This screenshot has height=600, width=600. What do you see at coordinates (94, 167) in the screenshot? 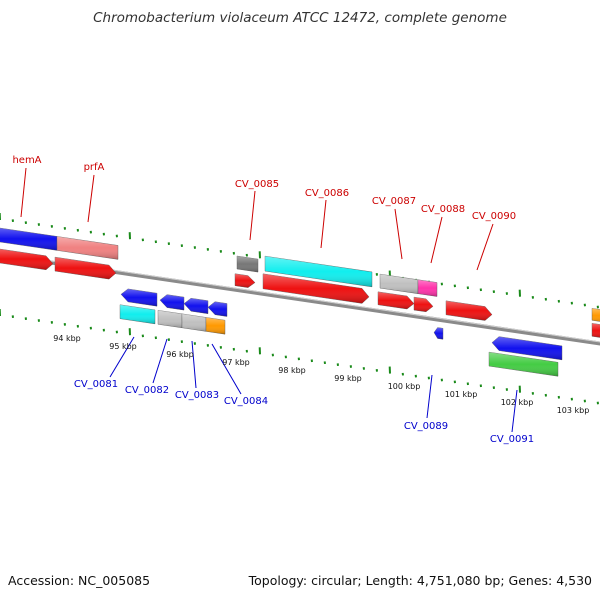
I see `gene-label-prfa: prfA` at bounding box center [94, 167].